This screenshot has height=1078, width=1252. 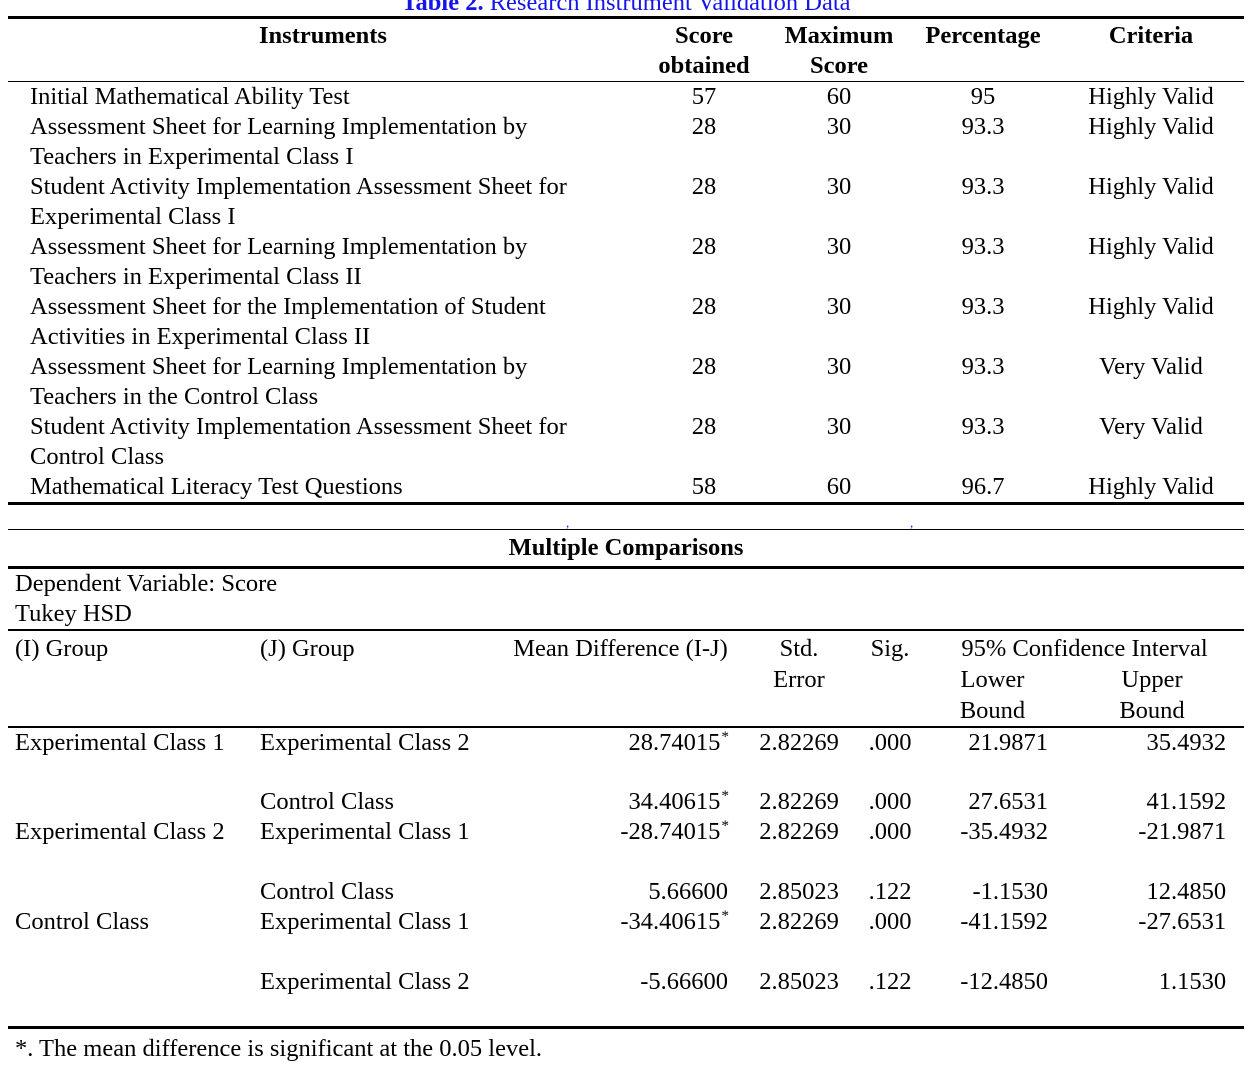 I want to click on cell-upper-bound: 12.4850, so click(x=1186, y=891).